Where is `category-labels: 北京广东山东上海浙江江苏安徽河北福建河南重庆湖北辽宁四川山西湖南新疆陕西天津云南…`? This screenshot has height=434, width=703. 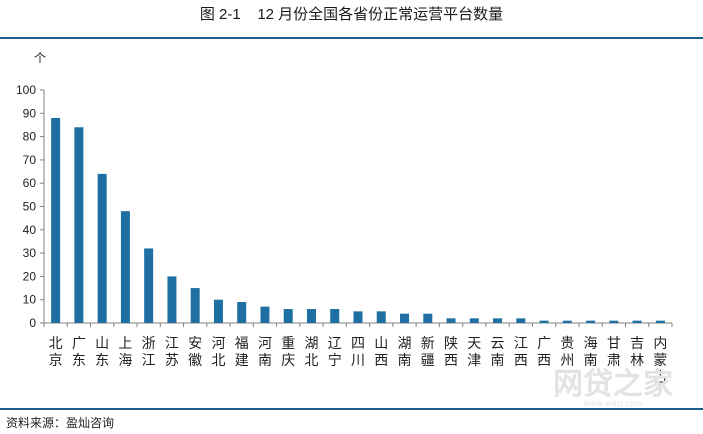 category-labels: 北京广东山东上海浙江江苏安徽河北福建河南重庆湖北辽宁四川山西湖南新疆陕西天津云南… is located at coordinates (358, 360).